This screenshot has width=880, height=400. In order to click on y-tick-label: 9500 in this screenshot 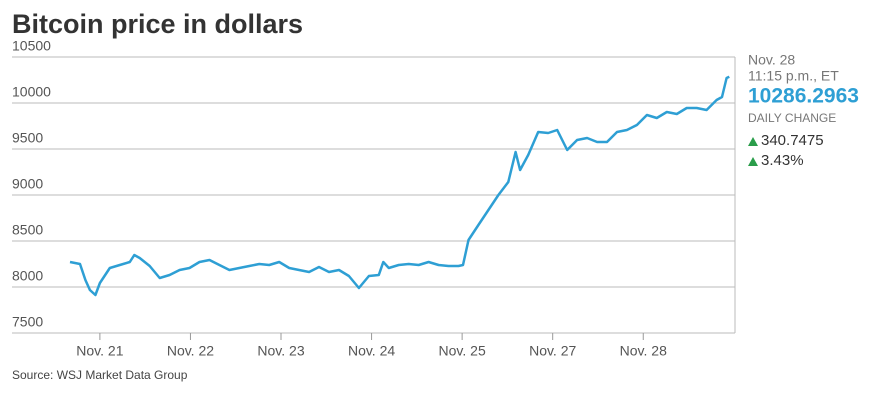, I will do `click(27, 138)`.